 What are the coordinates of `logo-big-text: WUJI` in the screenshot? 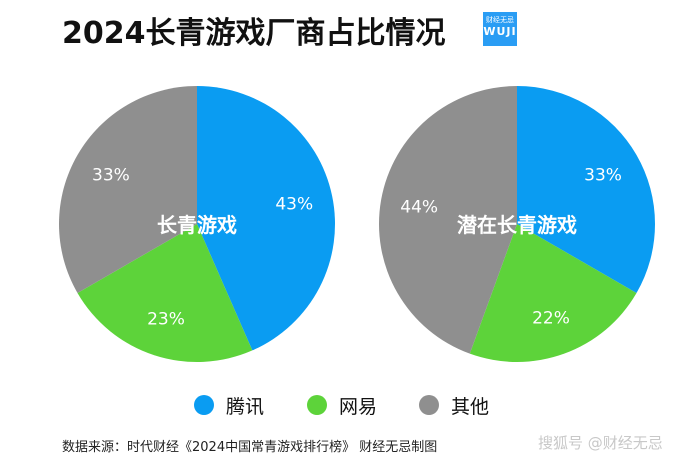 It's located at (500, 31).